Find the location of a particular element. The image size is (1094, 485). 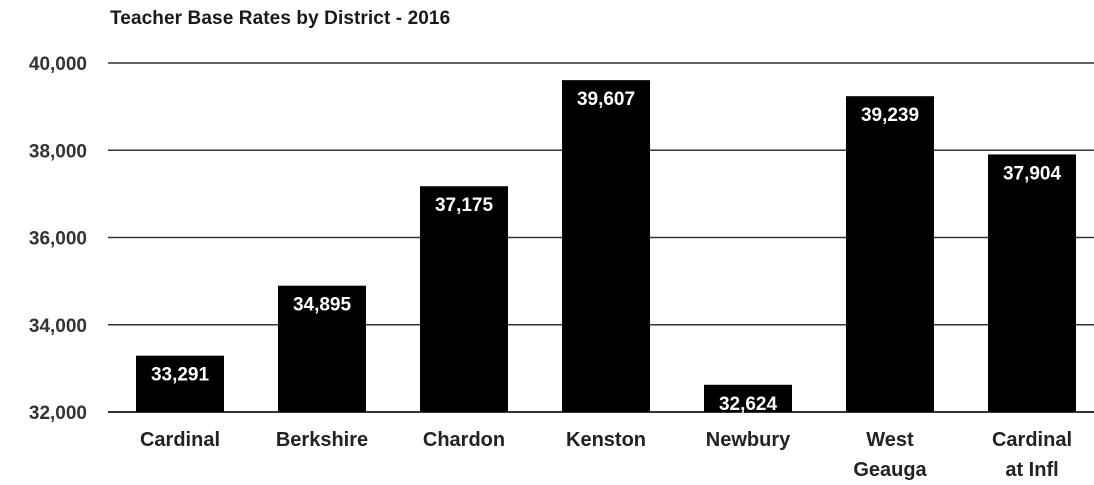

y-tick-label: 36,000 is located at coordinates (58, 239).